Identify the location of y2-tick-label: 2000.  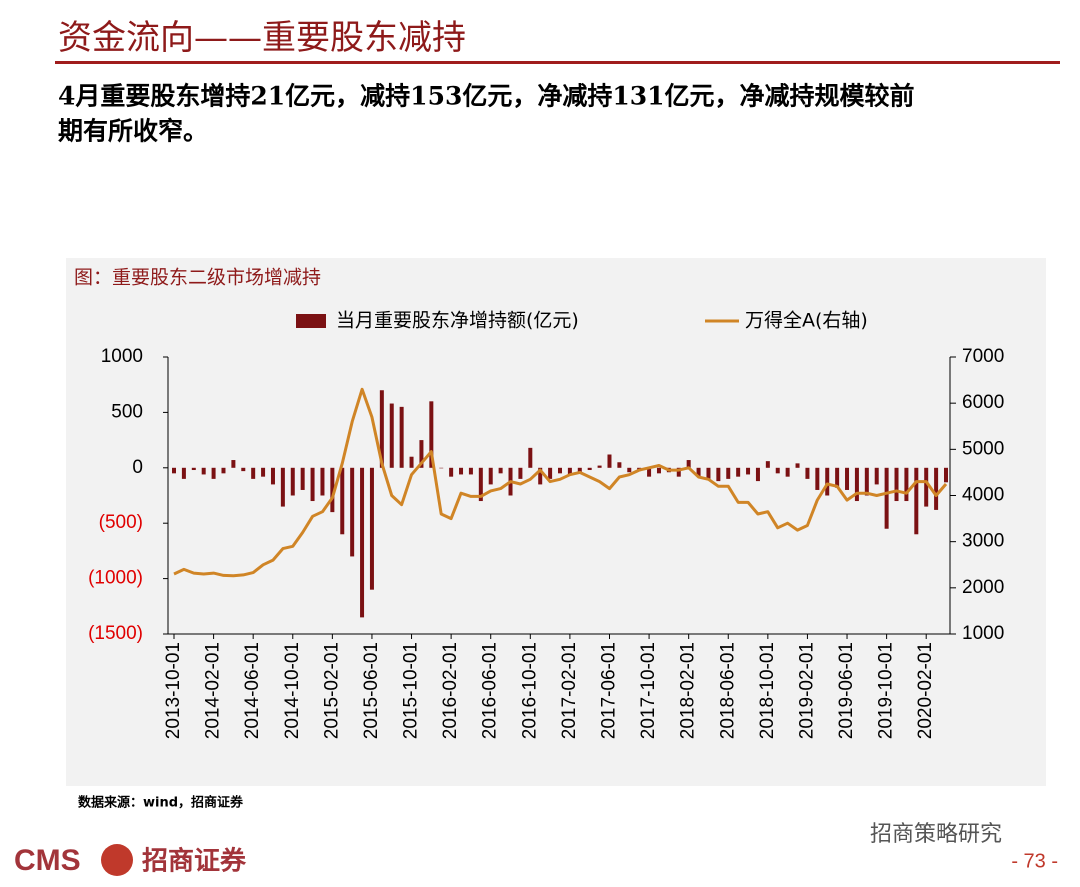
(983, 587).